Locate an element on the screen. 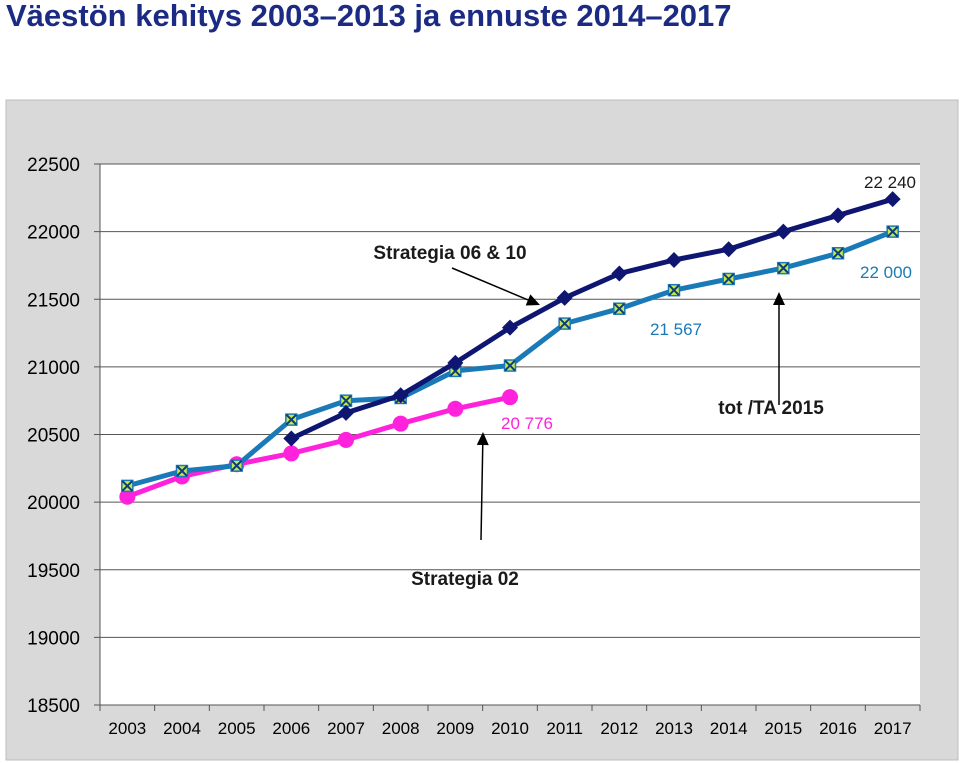 This screenshot has height=763, width=960. y-tick-label: 20500 is located at coordinates (53, 436).